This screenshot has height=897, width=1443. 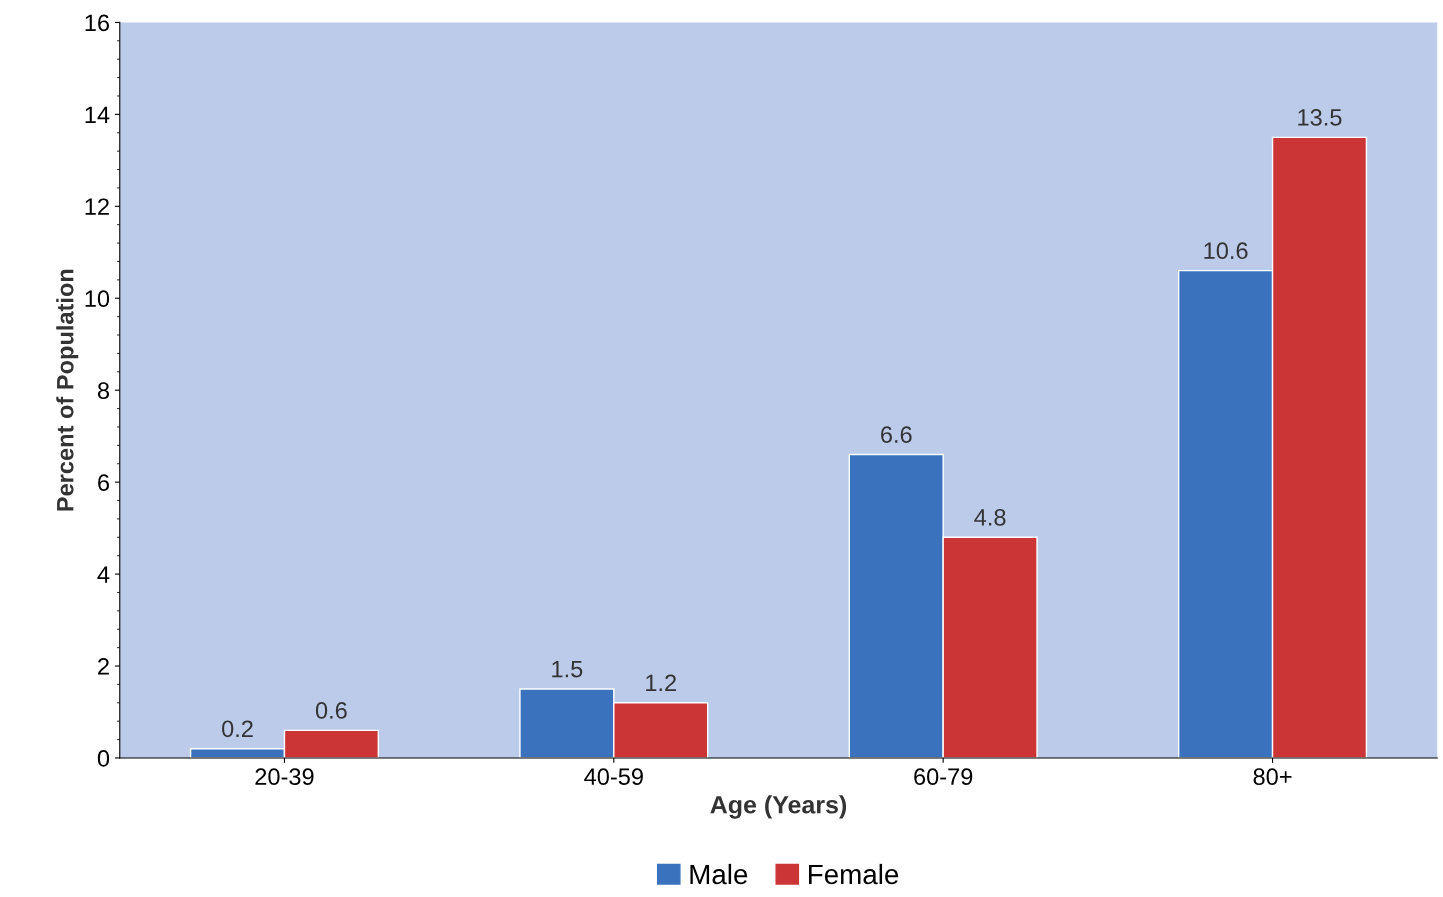 I want to click on y-tick-label: 14, so click(x=97, y=114).